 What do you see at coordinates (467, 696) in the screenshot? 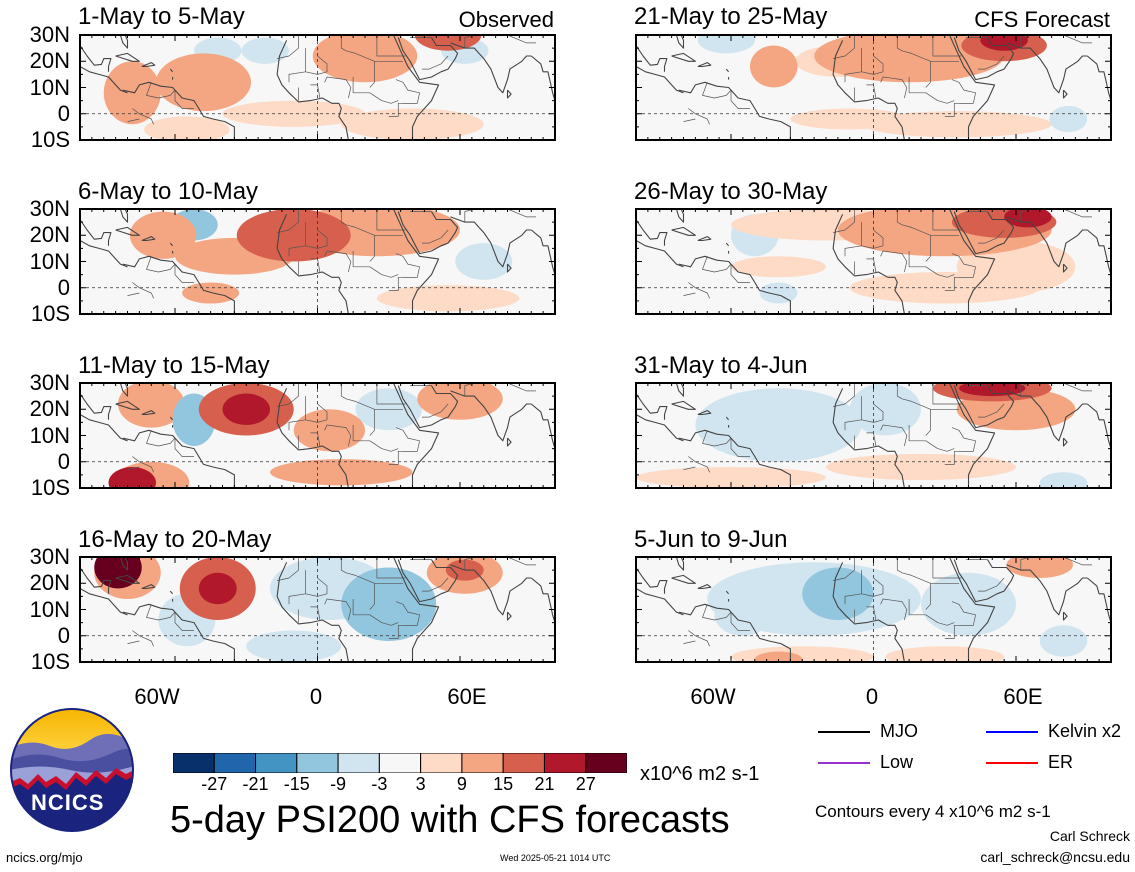
I see `lon-label-60e: 60E` at bounding box center [467, 696].